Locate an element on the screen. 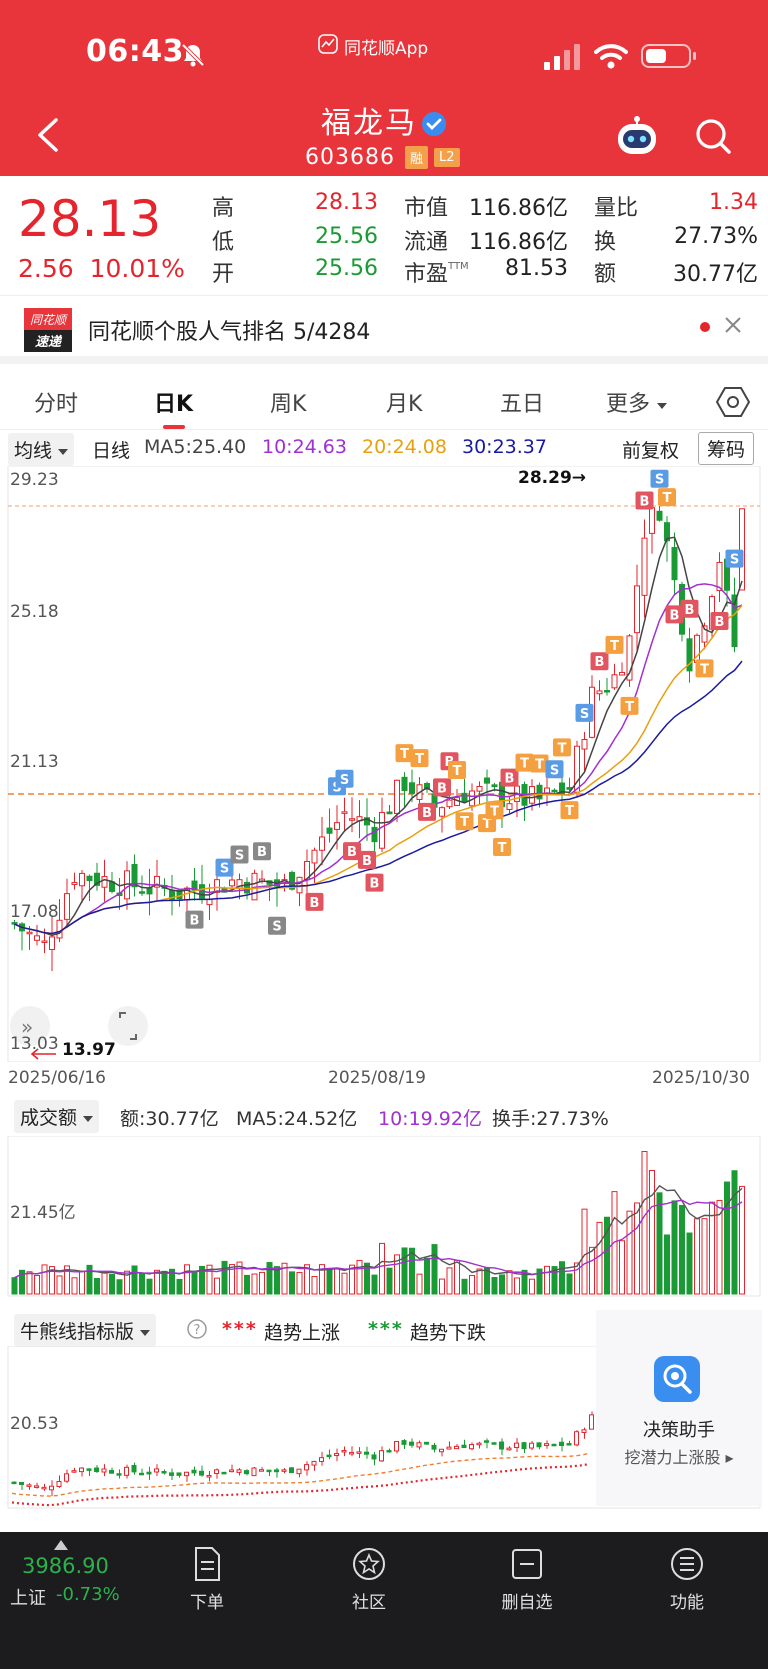  tab-five-day: 五日 is located at coordinates (522, 404).